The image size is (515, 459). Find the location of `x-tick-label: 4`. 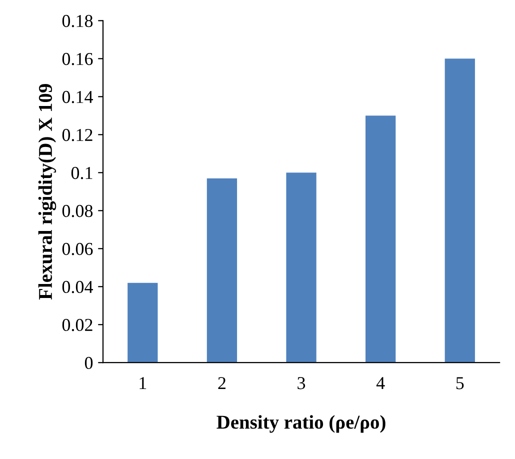

x-tick-label: 4 is located at coordinates (380, 383).